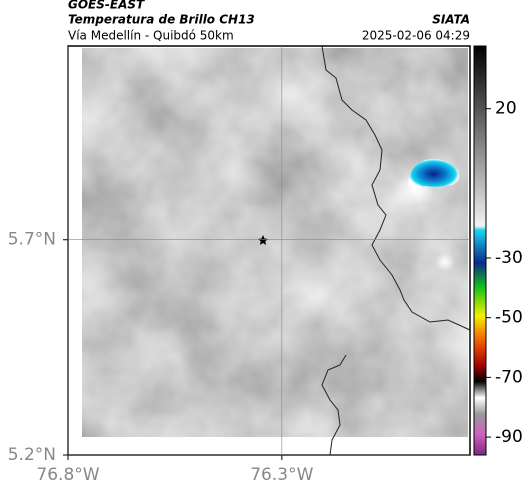  Describe the element at coordinates (509, 258) in the screenshot. I see `colorbar-tick-label: -30` at that location.